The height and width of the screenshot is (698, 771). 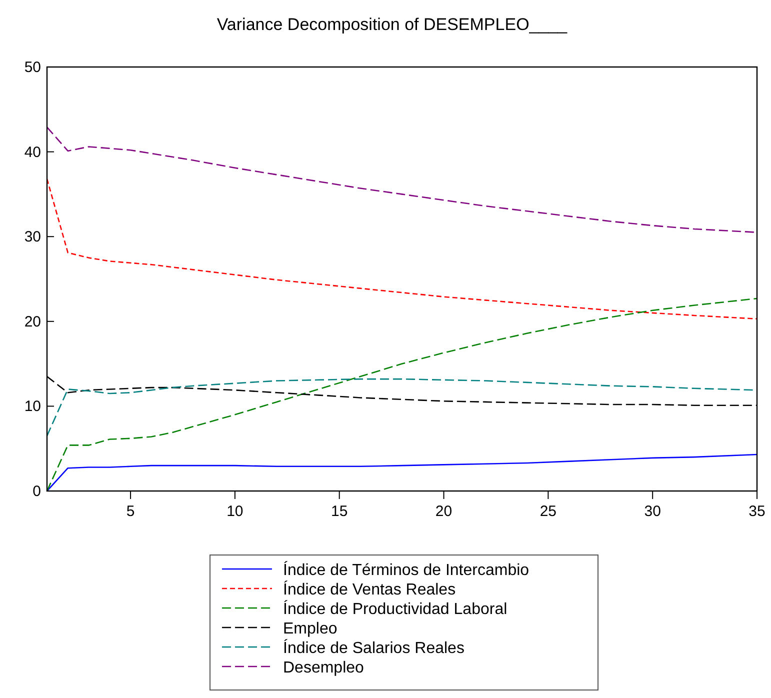 I want to click on line-series, so click(x=402, y=473).